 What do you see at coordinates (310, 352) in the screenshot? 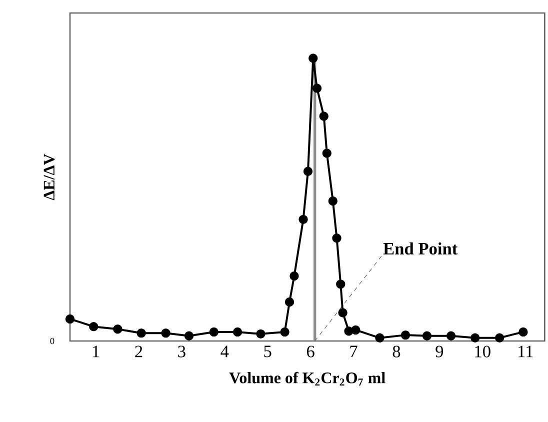
I see `x-tick-label: 6` at bounding box center [310, 352].